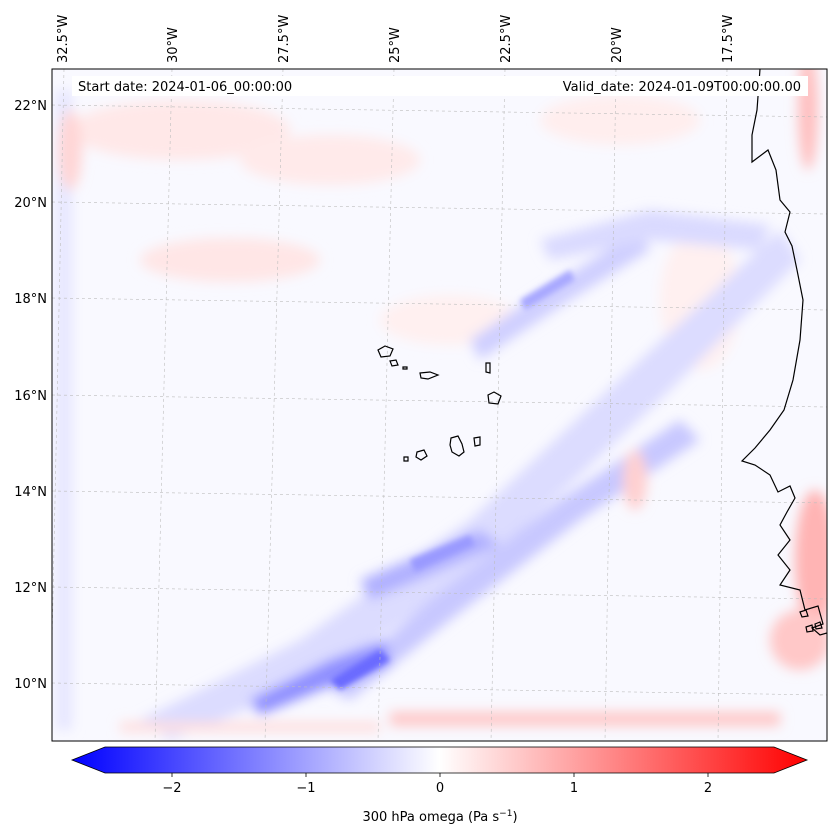 The image size is (837, 839). What do you see at coordinates (405, 368) in the screenshot?
I see `island-santa-luzia` at bounding box center [405, 368].